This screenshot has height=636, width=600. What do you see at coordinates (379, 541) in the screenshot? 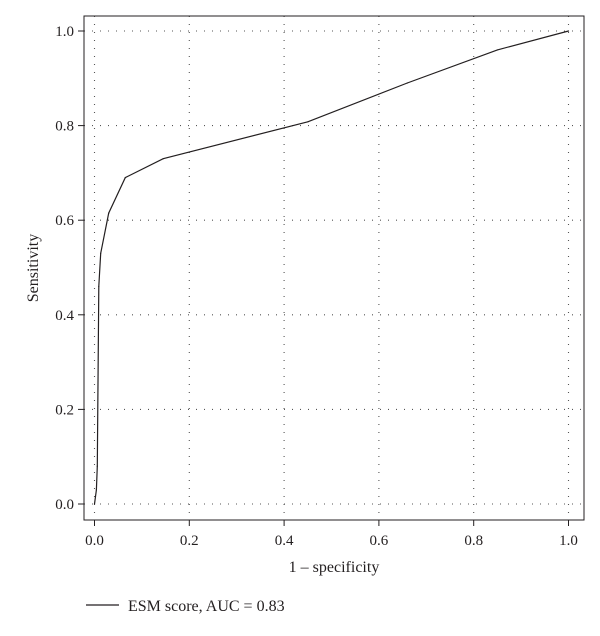
I see `x-tick-label: 0.6` at bounding box center [379, 541].